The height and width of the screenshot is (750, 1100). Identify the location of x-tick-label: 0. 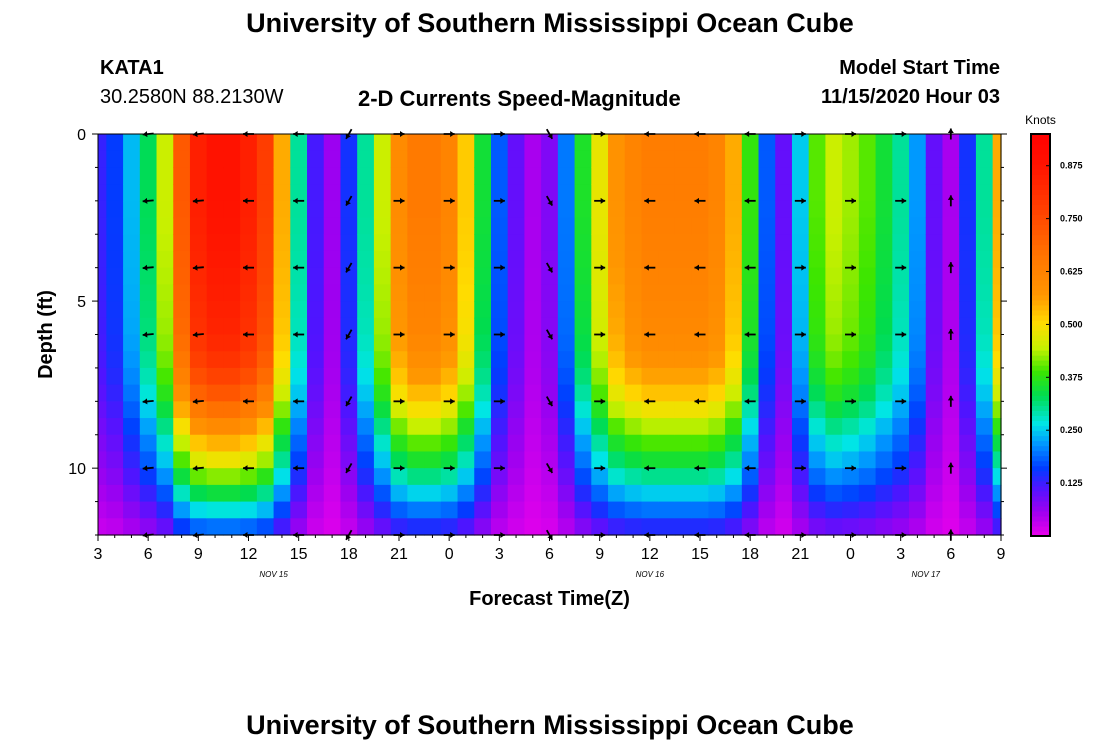
(850, 554).